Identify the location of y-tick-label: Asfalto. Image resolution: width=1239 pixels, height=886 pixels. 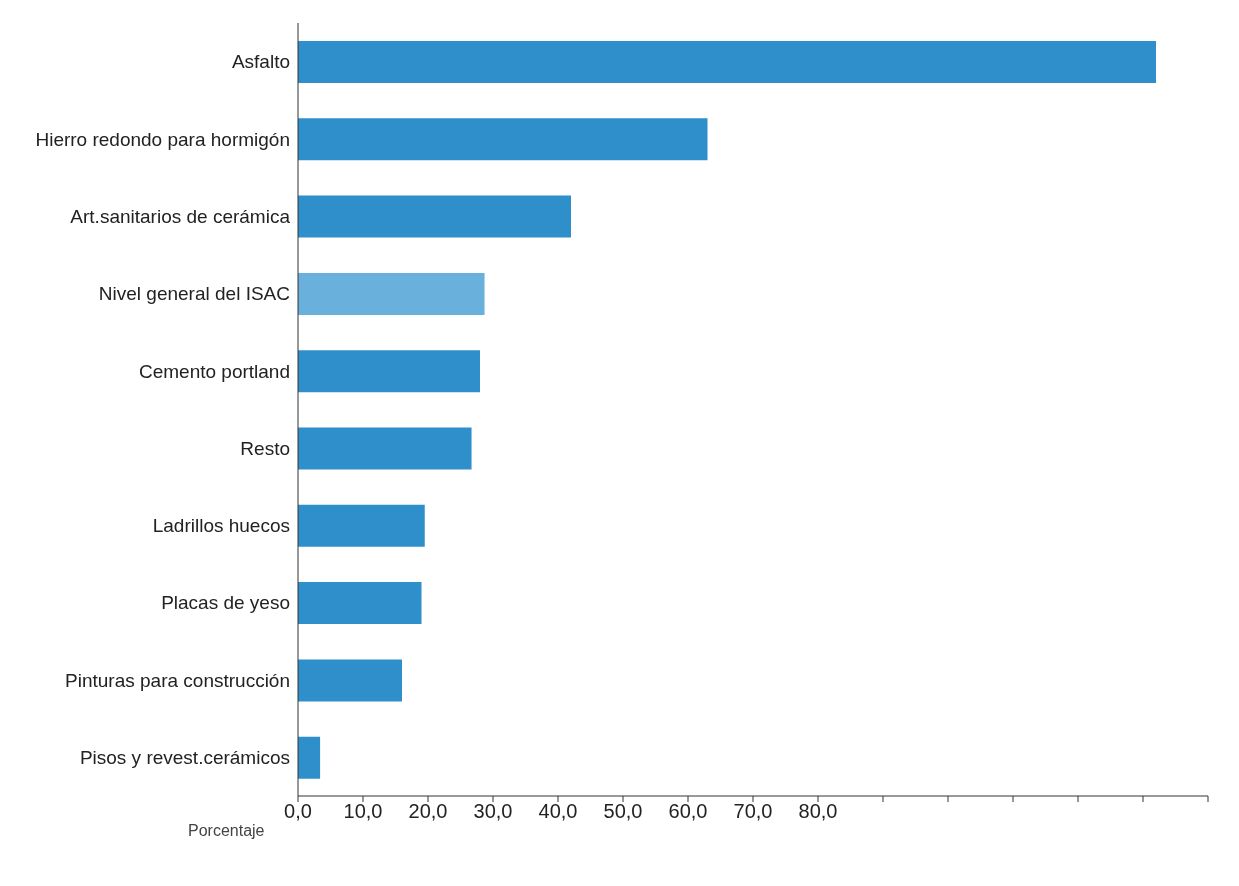
(260, 62).